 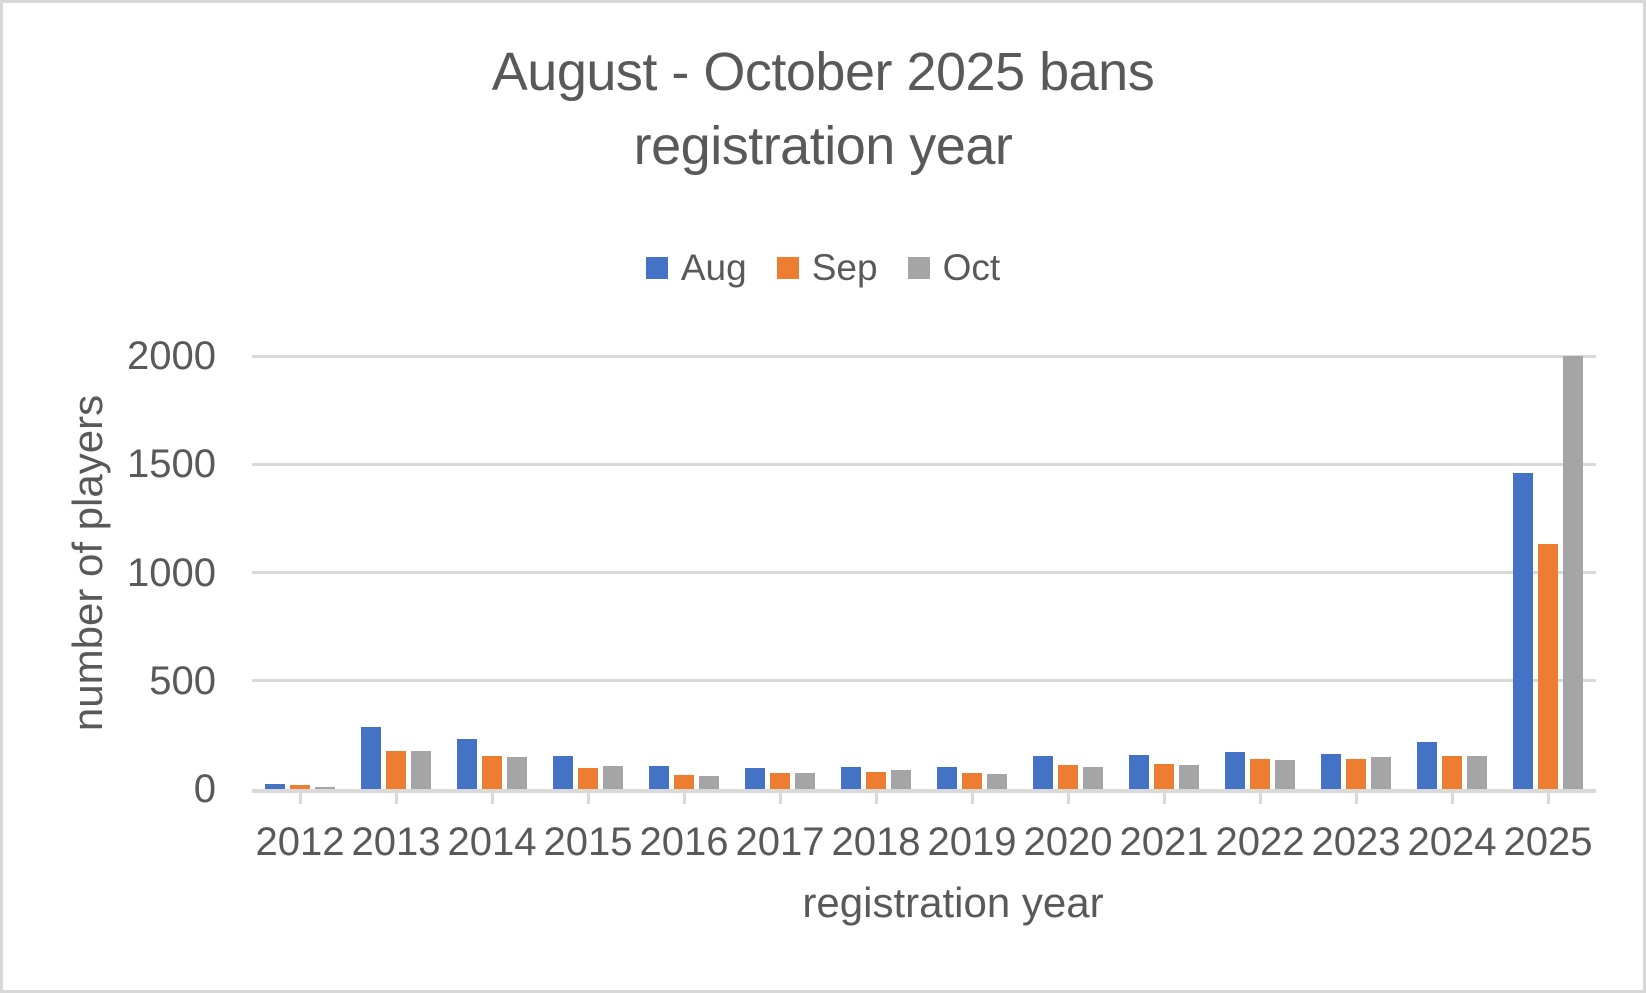 What do you see at coordinates (805, 781) in the screenshot?
I see `bar-2017-oct` at bounding box center [805, 781].